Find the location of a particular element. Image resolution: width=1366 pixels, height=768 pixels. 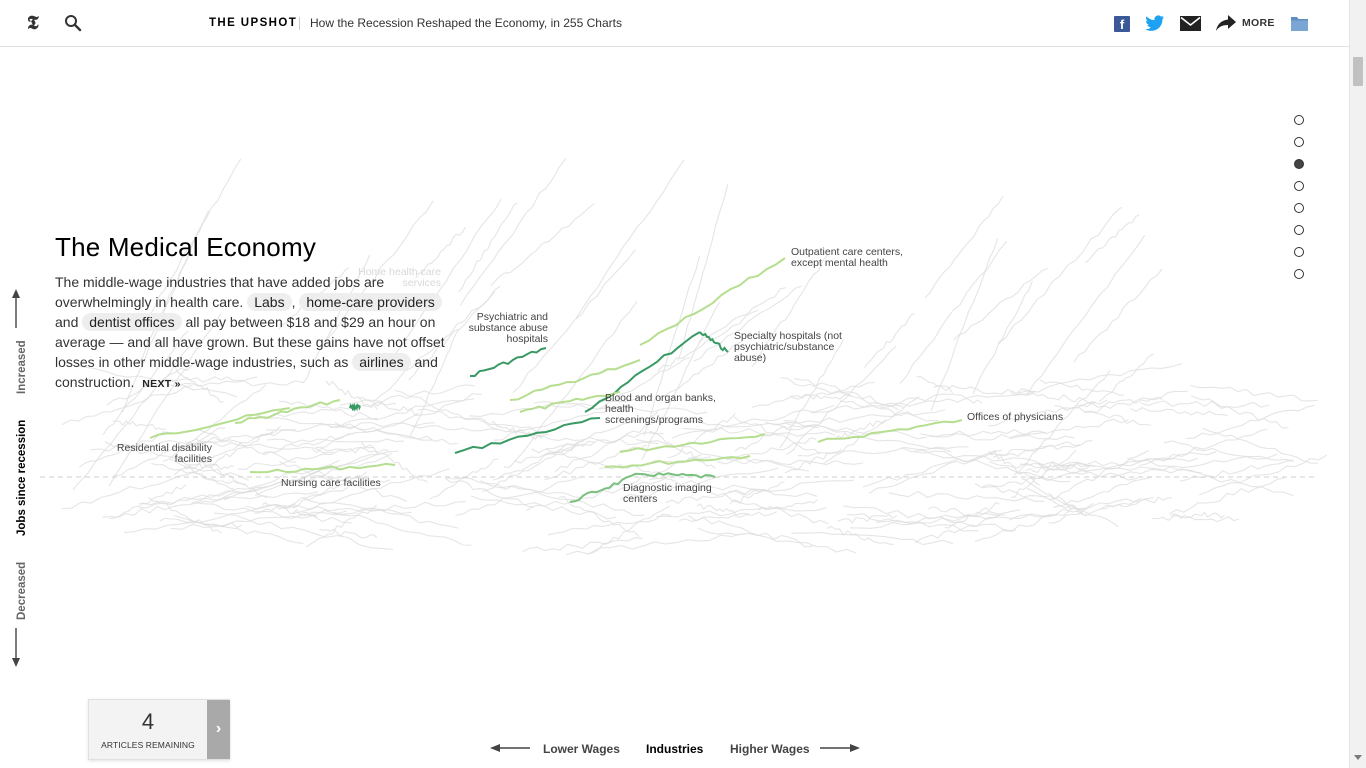

more-share-button: MORE is located at coordinates (1258, 23).